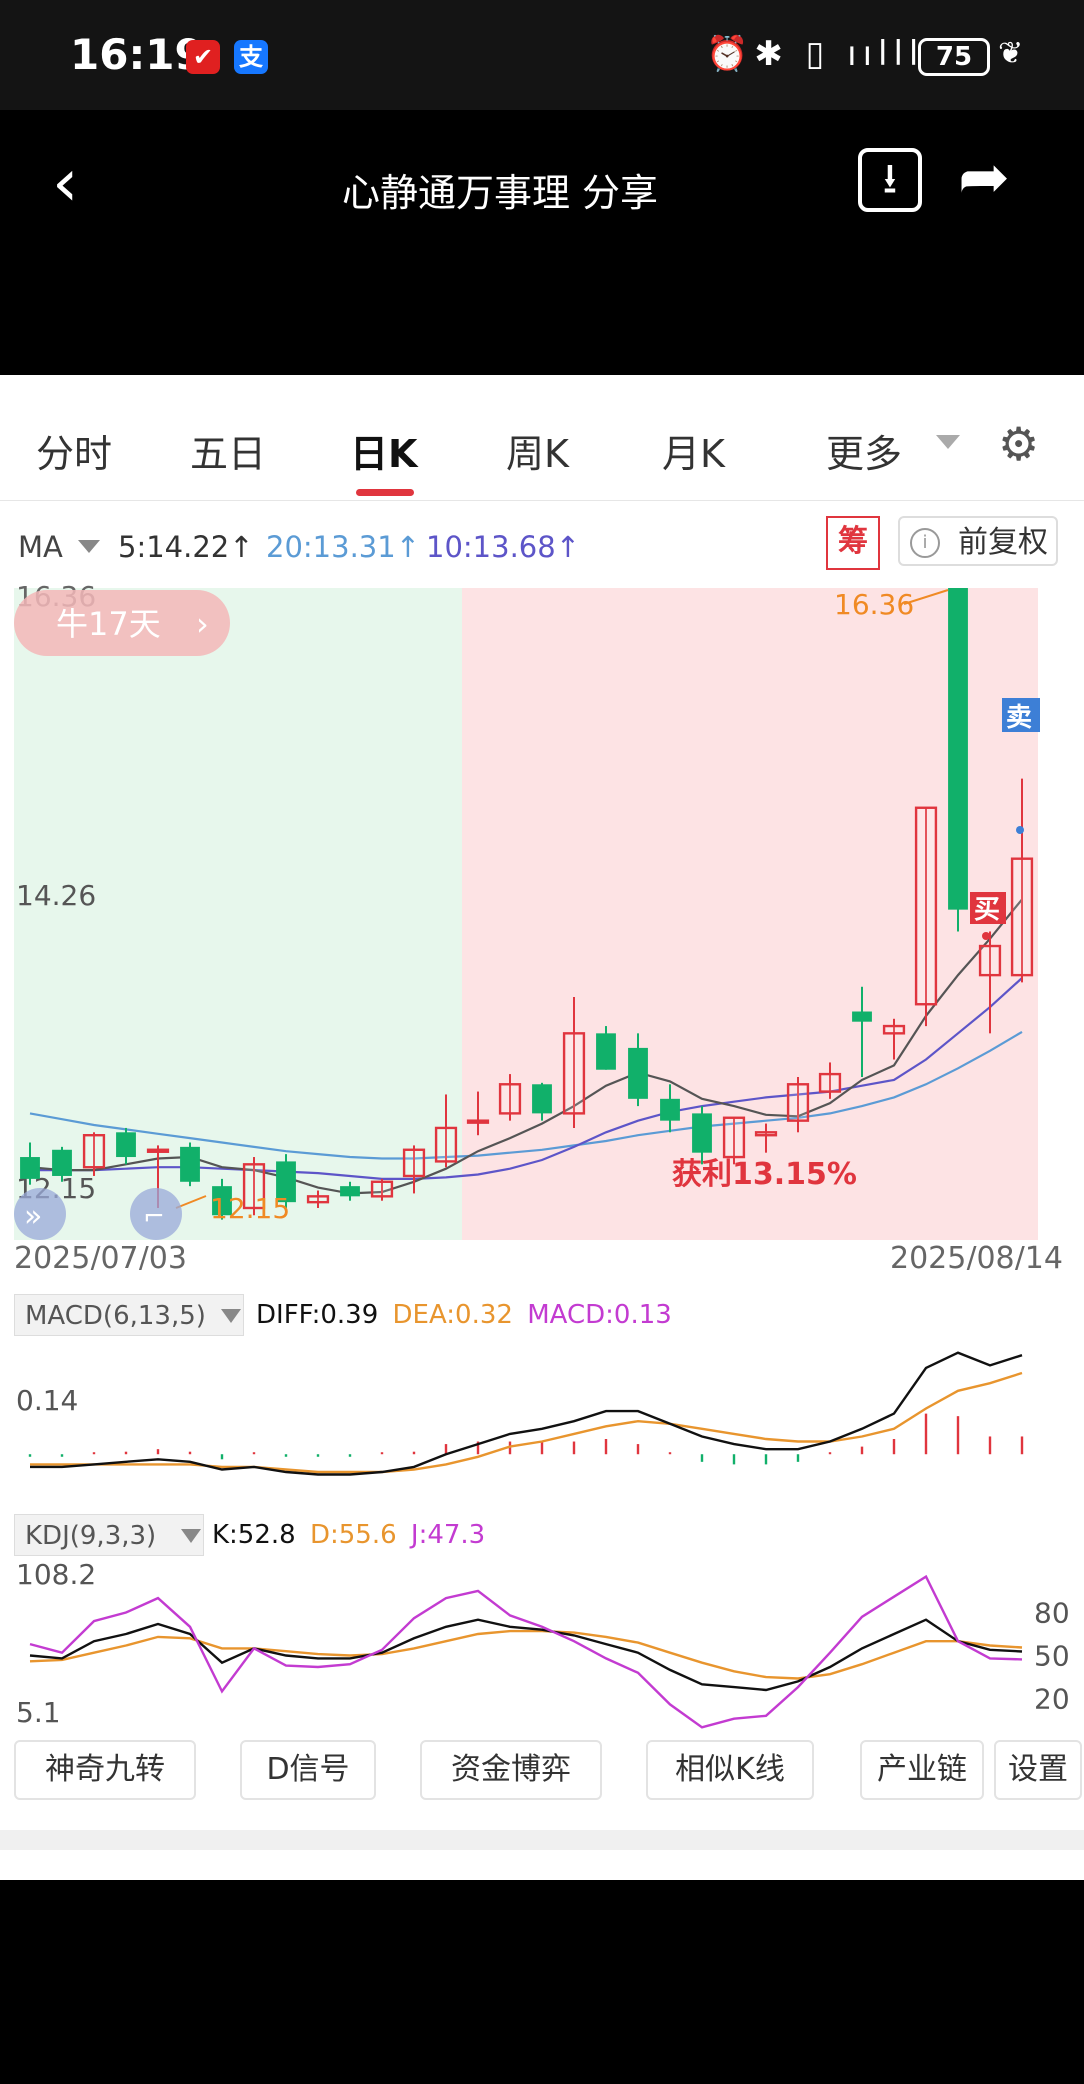 Image resolution: width=1084 pixels, height=2084 pixels. Describe the element at coordinates (40, 547) in the screenshot. I see `ma-selector: MA` at that location.